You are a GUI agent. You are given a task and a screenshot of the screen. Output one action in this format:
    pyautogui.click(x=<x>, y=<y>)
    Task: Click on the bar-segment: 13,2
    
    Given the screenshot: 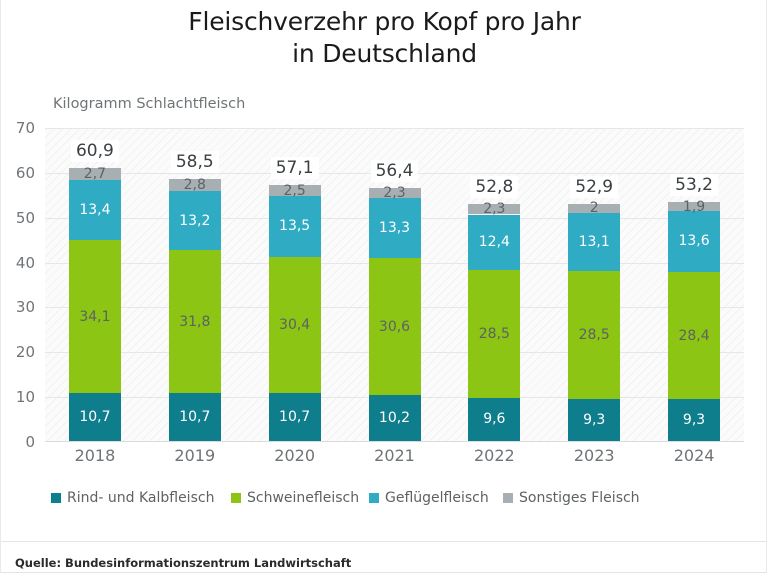 What is the action you would take?
    pyautogui.click(x=194, y=221)
    